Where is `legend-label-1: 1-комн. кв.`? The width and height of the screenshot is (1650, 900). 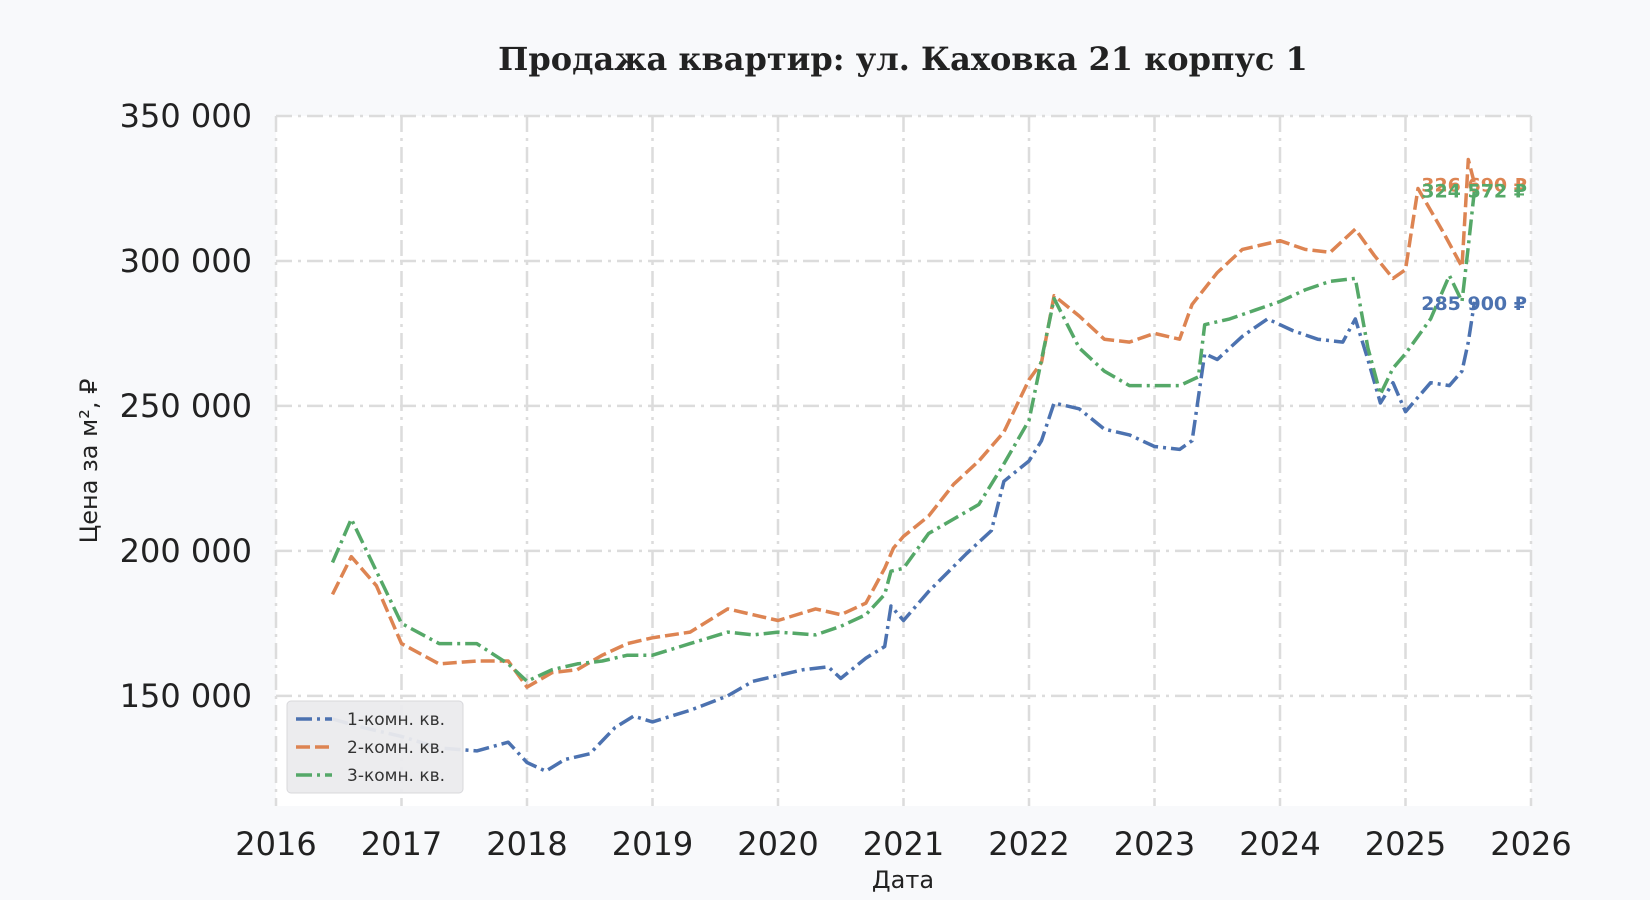 legend-label-1: 1-комн. кв. is located at coordinates (396, 720).